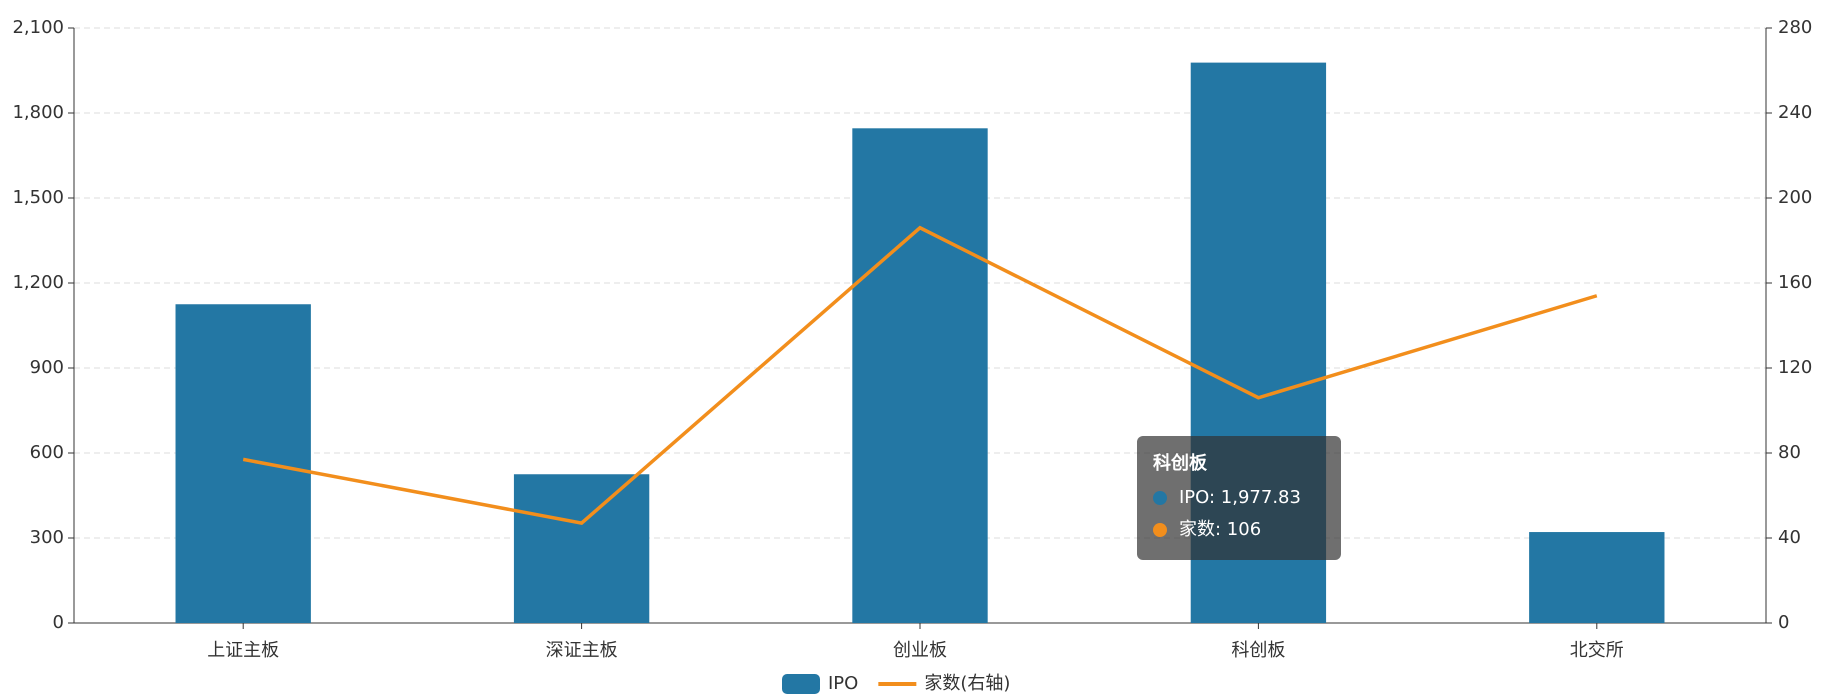 This screenshot has height=697, width=1823. What do you see at coordinates (47, 367) in the screenshot?
I see `y-tick-label: 900` at bounding box center [47, 367].